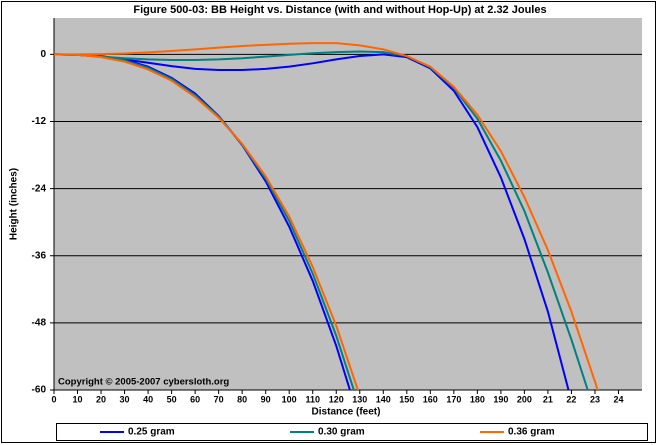 The width and height of the screenshot is (658, 445). I want to click on legend-label: 0.30 gram, so click(341, 432).